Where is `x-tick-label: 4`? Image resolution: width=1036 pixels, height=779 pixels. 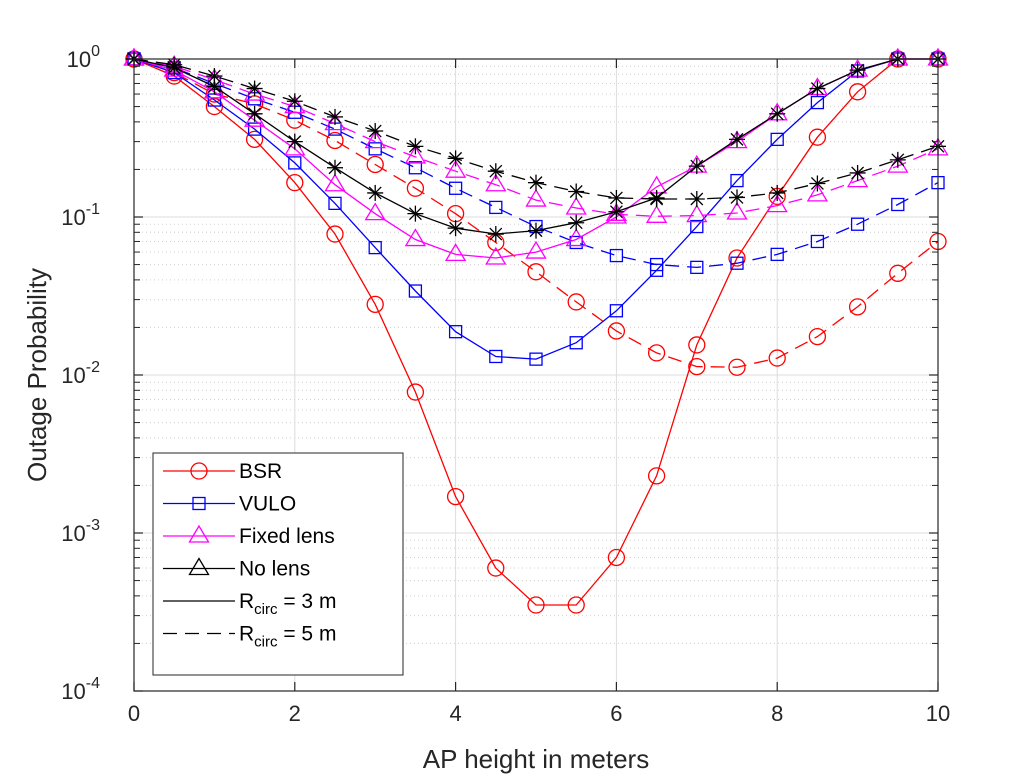
x-tick-label: 4 is located at coordinates (455, 713).